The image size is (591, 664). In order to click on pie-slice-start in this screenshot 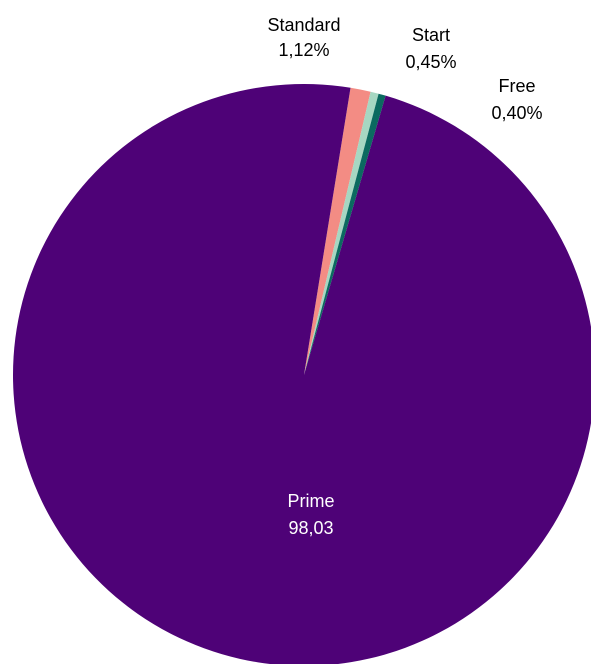, I will do `click(341, 233)`.